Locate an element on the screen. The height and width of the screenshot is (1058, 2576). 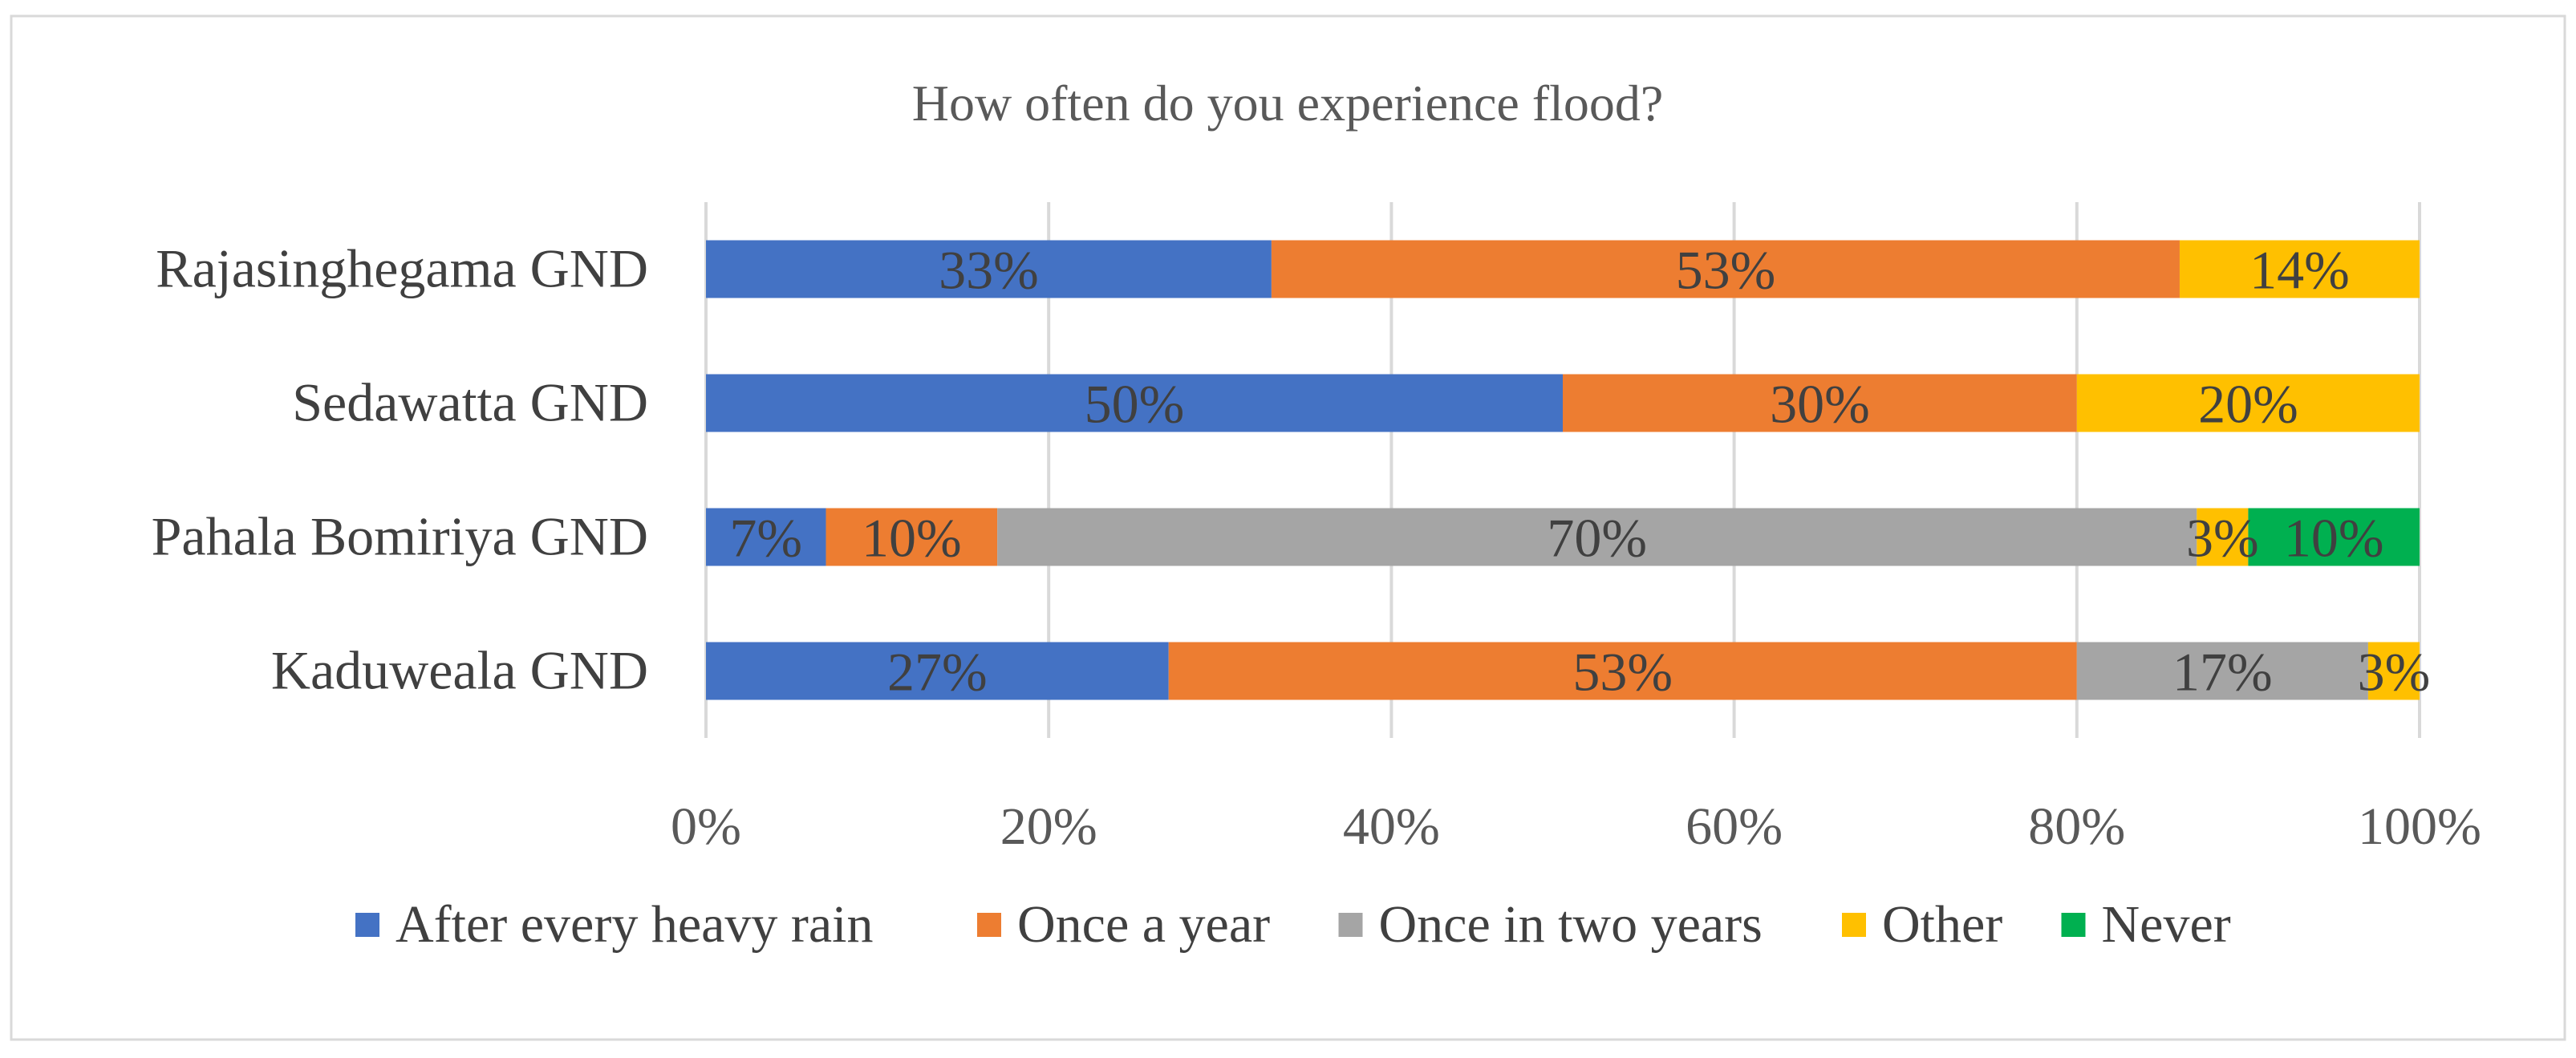
data-label: 14% is located at coordinates (2299, 270).